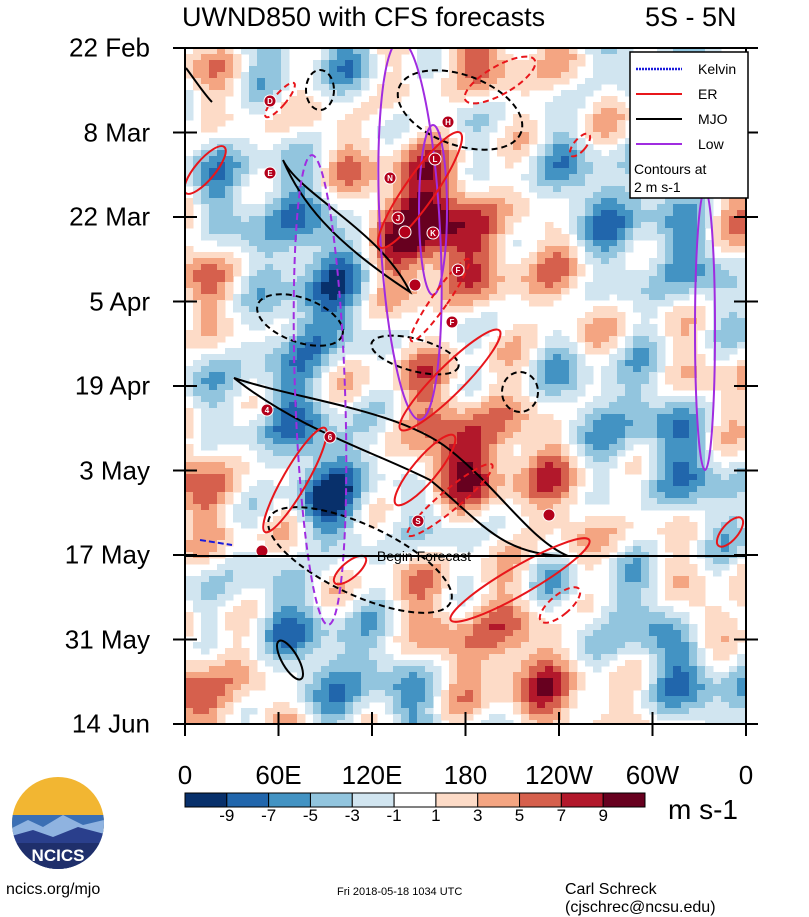  What do you see at coordinates (689, 125) in the screenshot?
I see `legend: Kelvin ER MJO Low Contours at 2 m s-1` at bounding box center [689, 125].